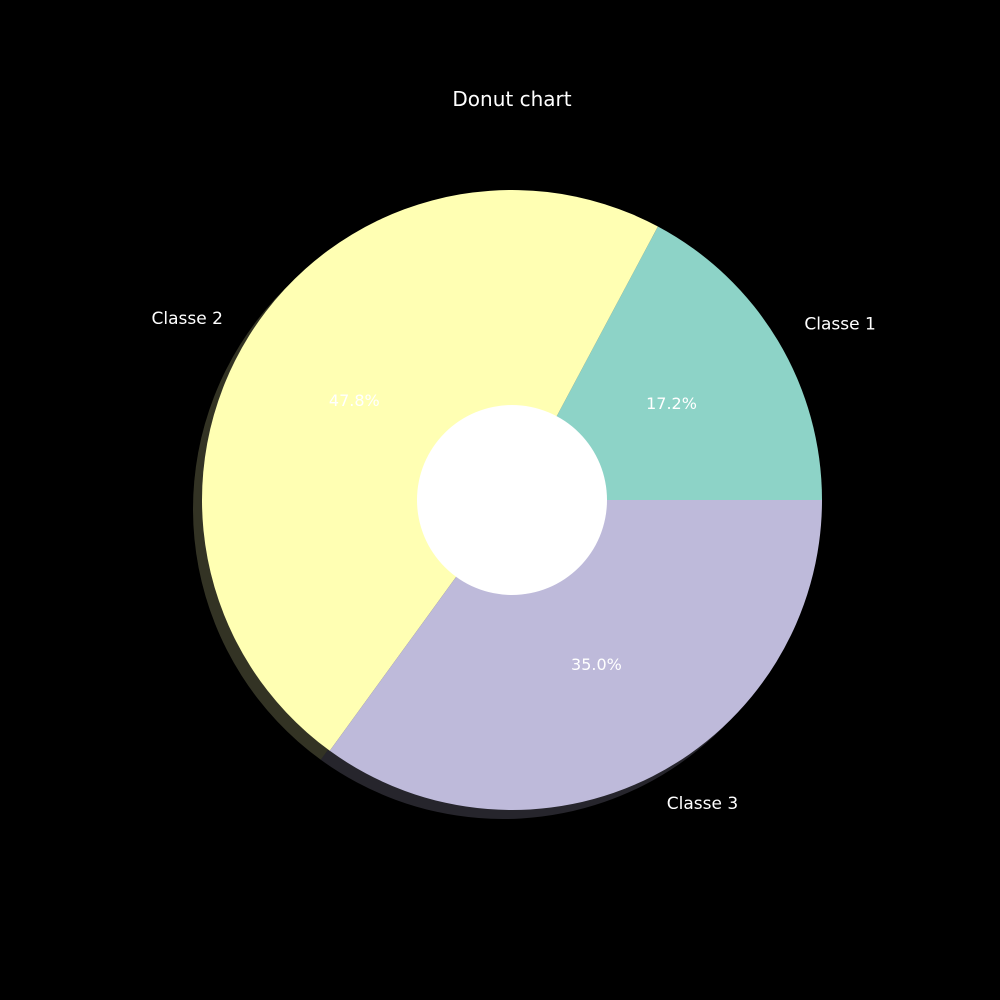 Image resolution: width=1000 pixels, height=1000 pixels. What do you see at coordinates (596, 664) in the screenshot?
I see `slice-percent-3: 35.0%` at bounding box center [596, 664].